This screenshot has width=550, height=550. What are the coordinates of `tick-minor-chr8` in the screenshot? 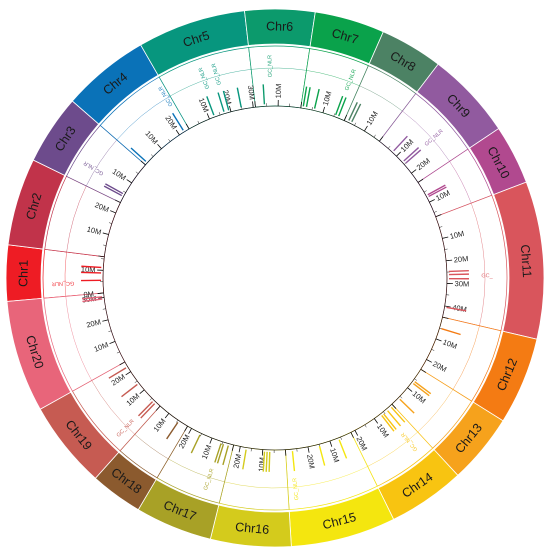 It's located at (355, 124).